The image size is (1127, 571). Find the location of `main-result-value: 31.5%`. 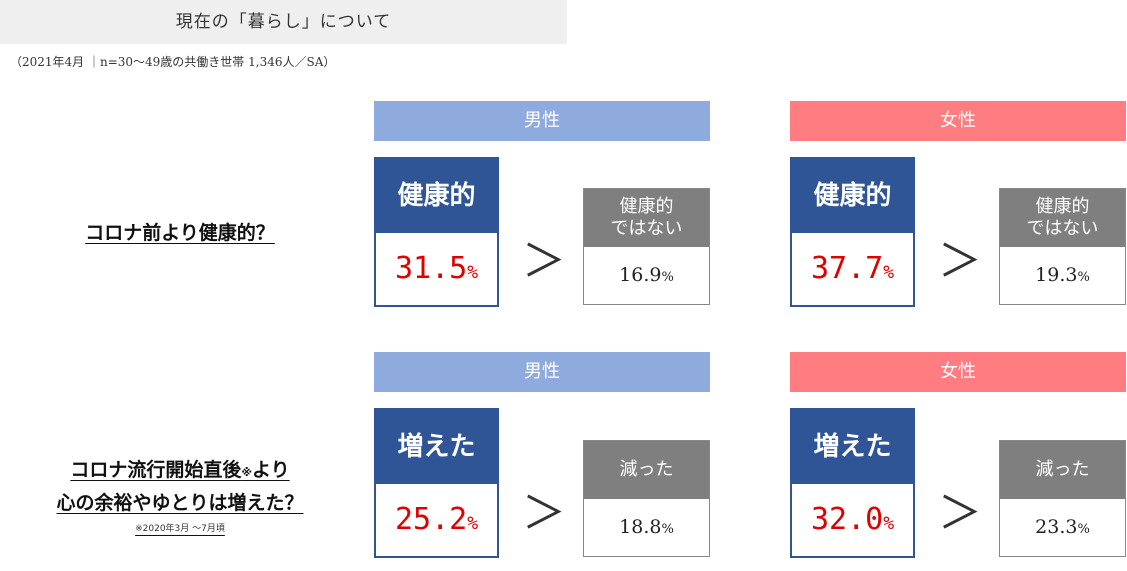

main-result-value: 31.5% is located at coordinates (436, 269).